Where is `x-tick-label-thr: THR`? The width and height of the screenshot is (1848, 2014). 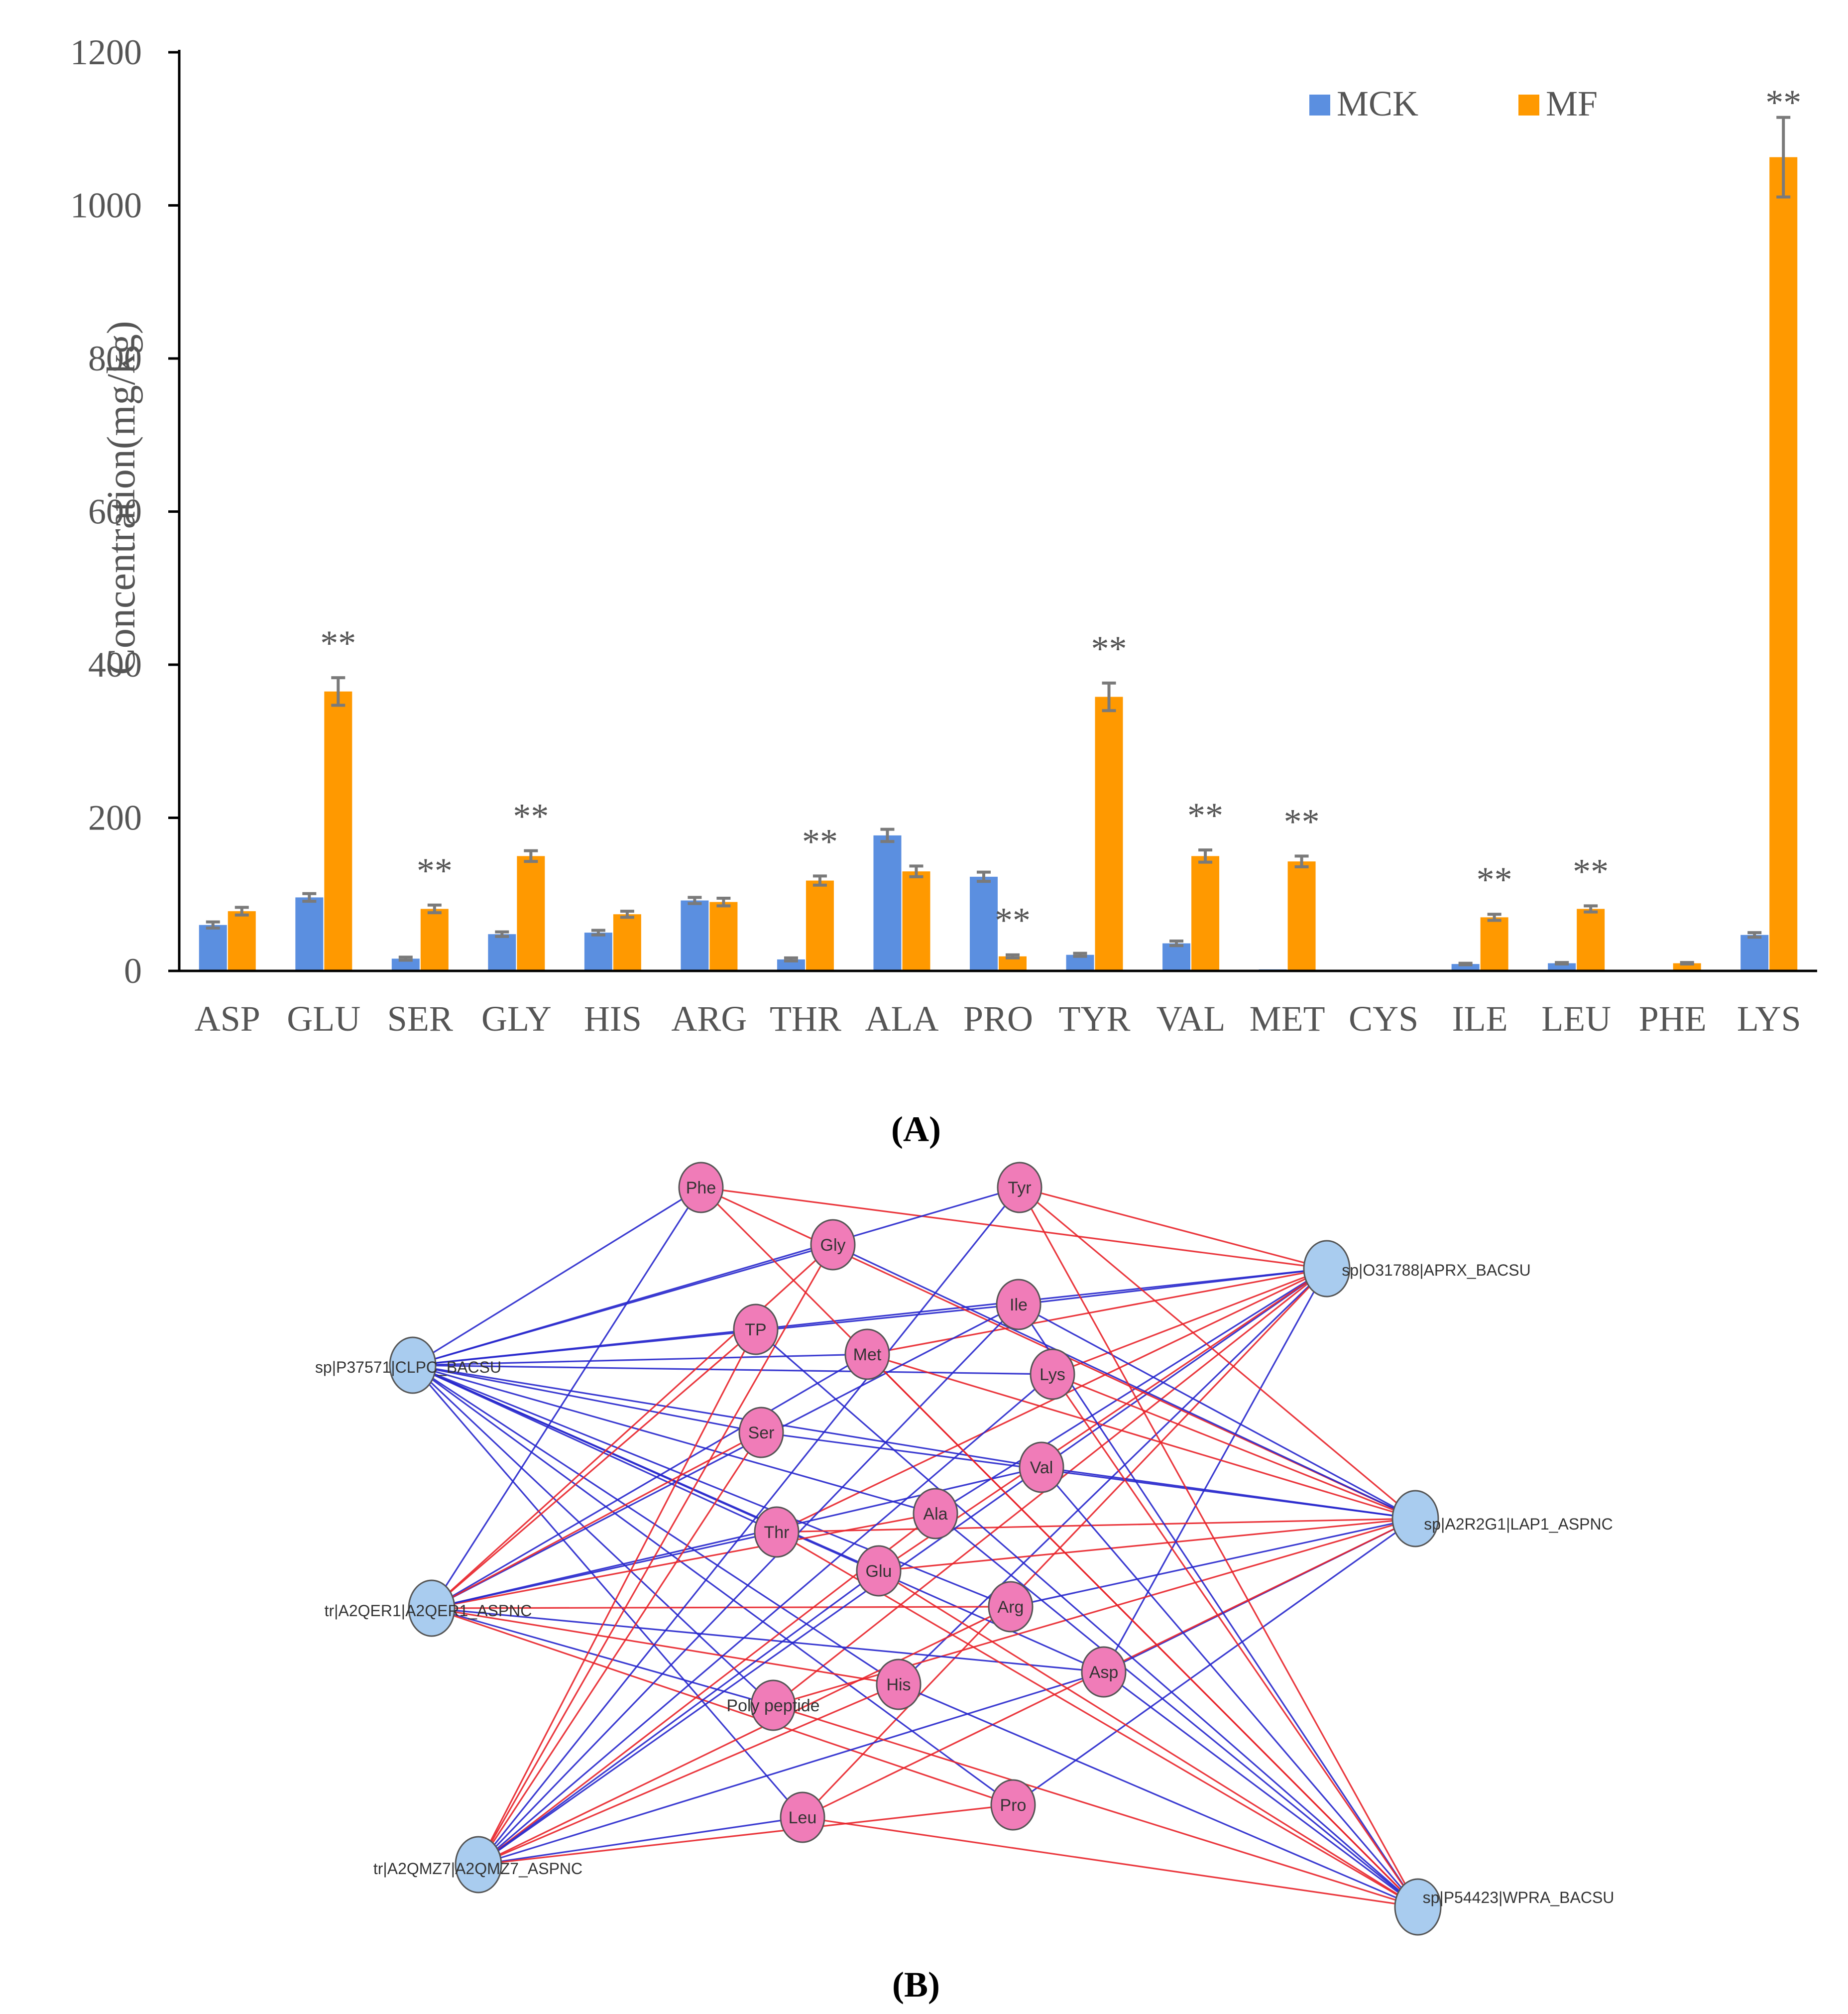 x-tick-label-thr: THR is located at coordinates (805, 1019).